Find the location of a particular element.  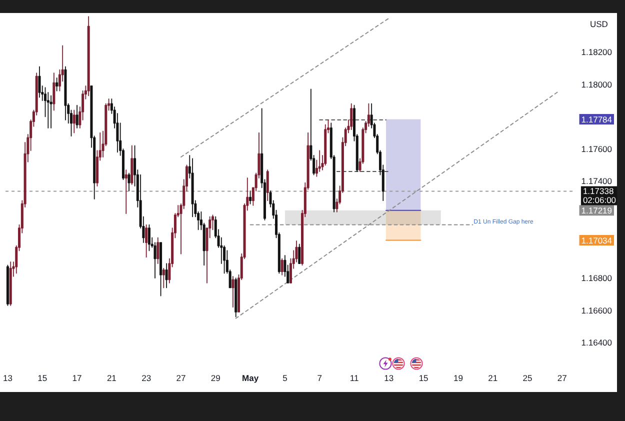

x-tick-label: 5 is located at coordinates (285, 378).